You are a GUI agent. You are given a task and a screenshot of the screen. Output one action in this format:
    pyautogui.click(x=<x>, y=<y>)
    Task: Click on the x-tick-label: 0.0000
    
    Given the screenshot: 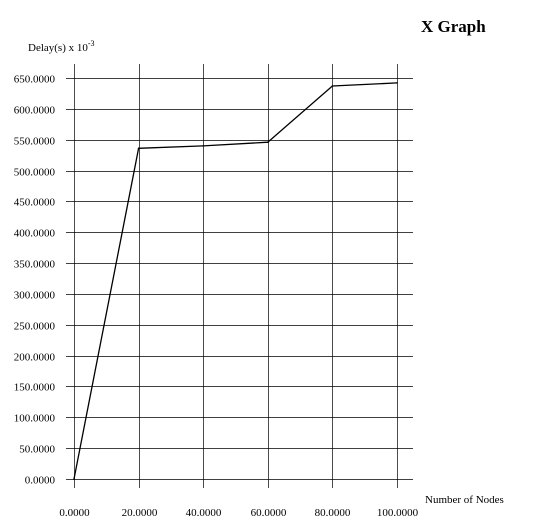 What is the action you would take?
    pyautogui.click(x=74, y=513)
    